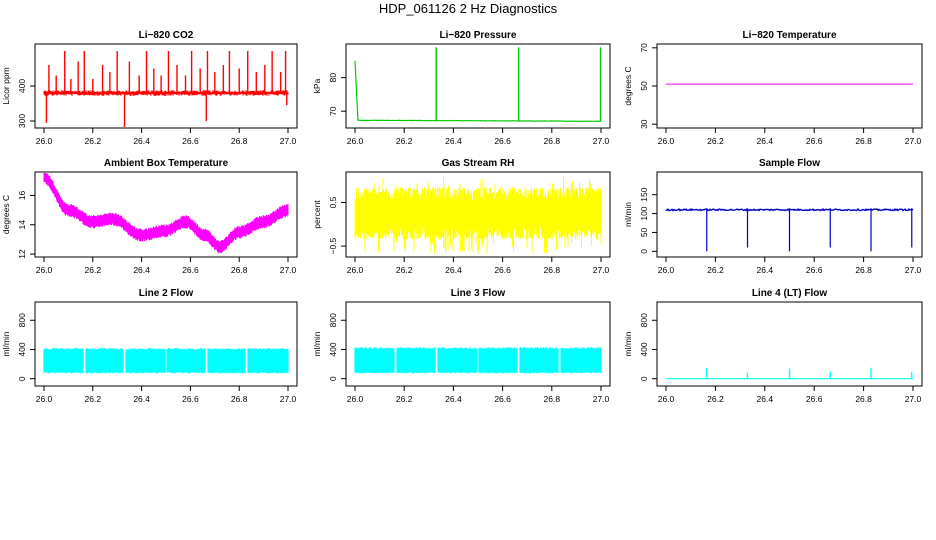 Image resolution: width=936 pixels, height=540 pixels. What do you see at coordinates (478, 163) in the screenshot?
I see `plot-title: Gas Stream RH` at bounding box center [478, 163].